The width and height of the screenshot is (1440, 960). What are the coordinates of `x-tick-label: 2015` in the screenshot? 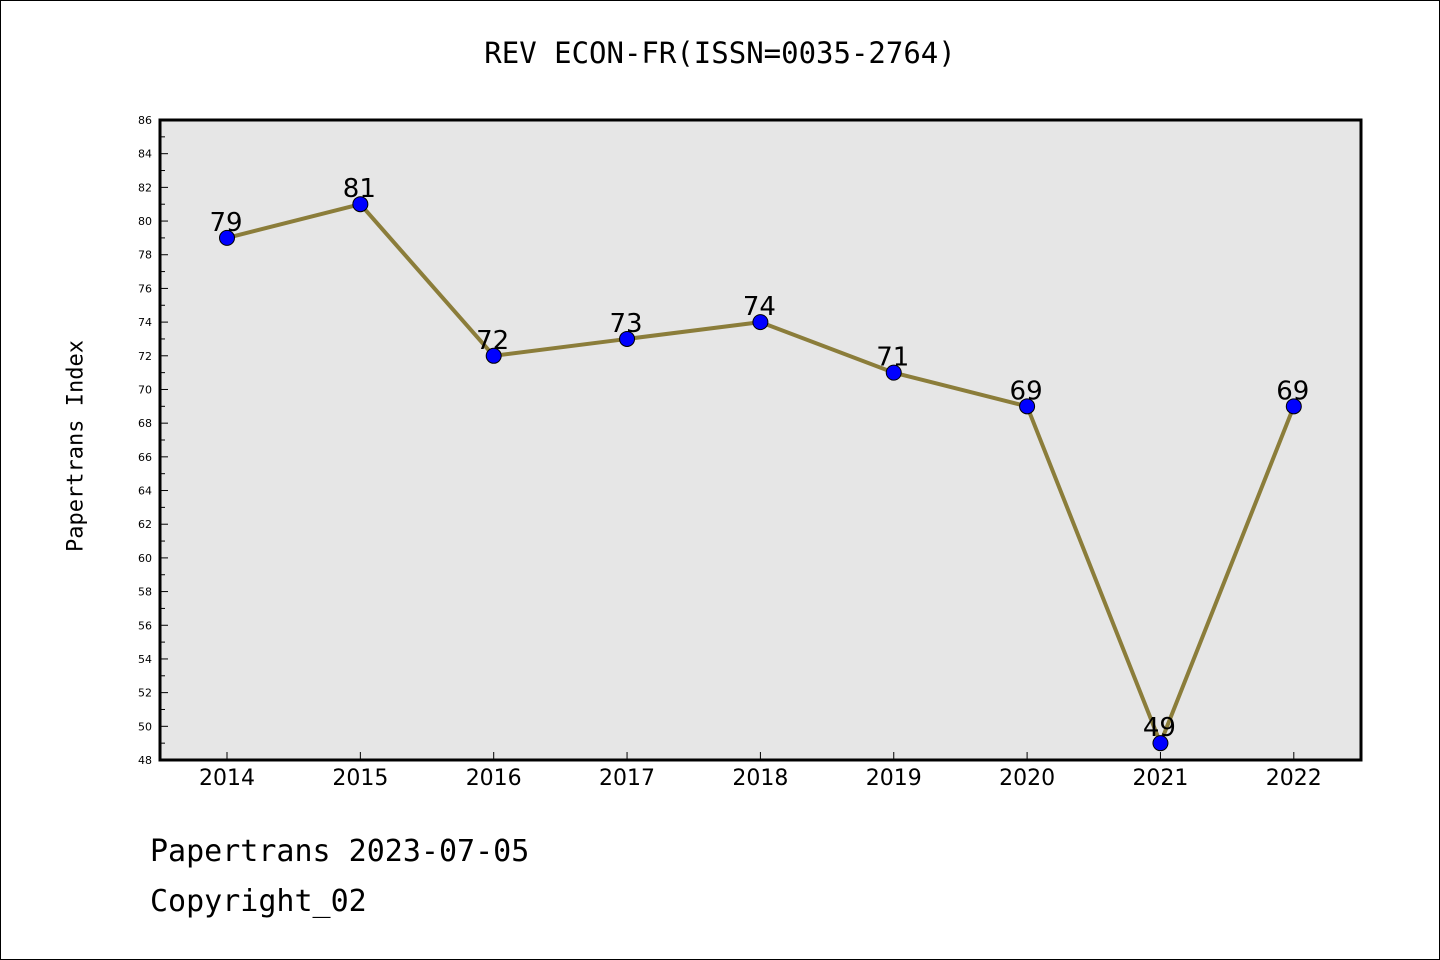 It's located at (360, 778).